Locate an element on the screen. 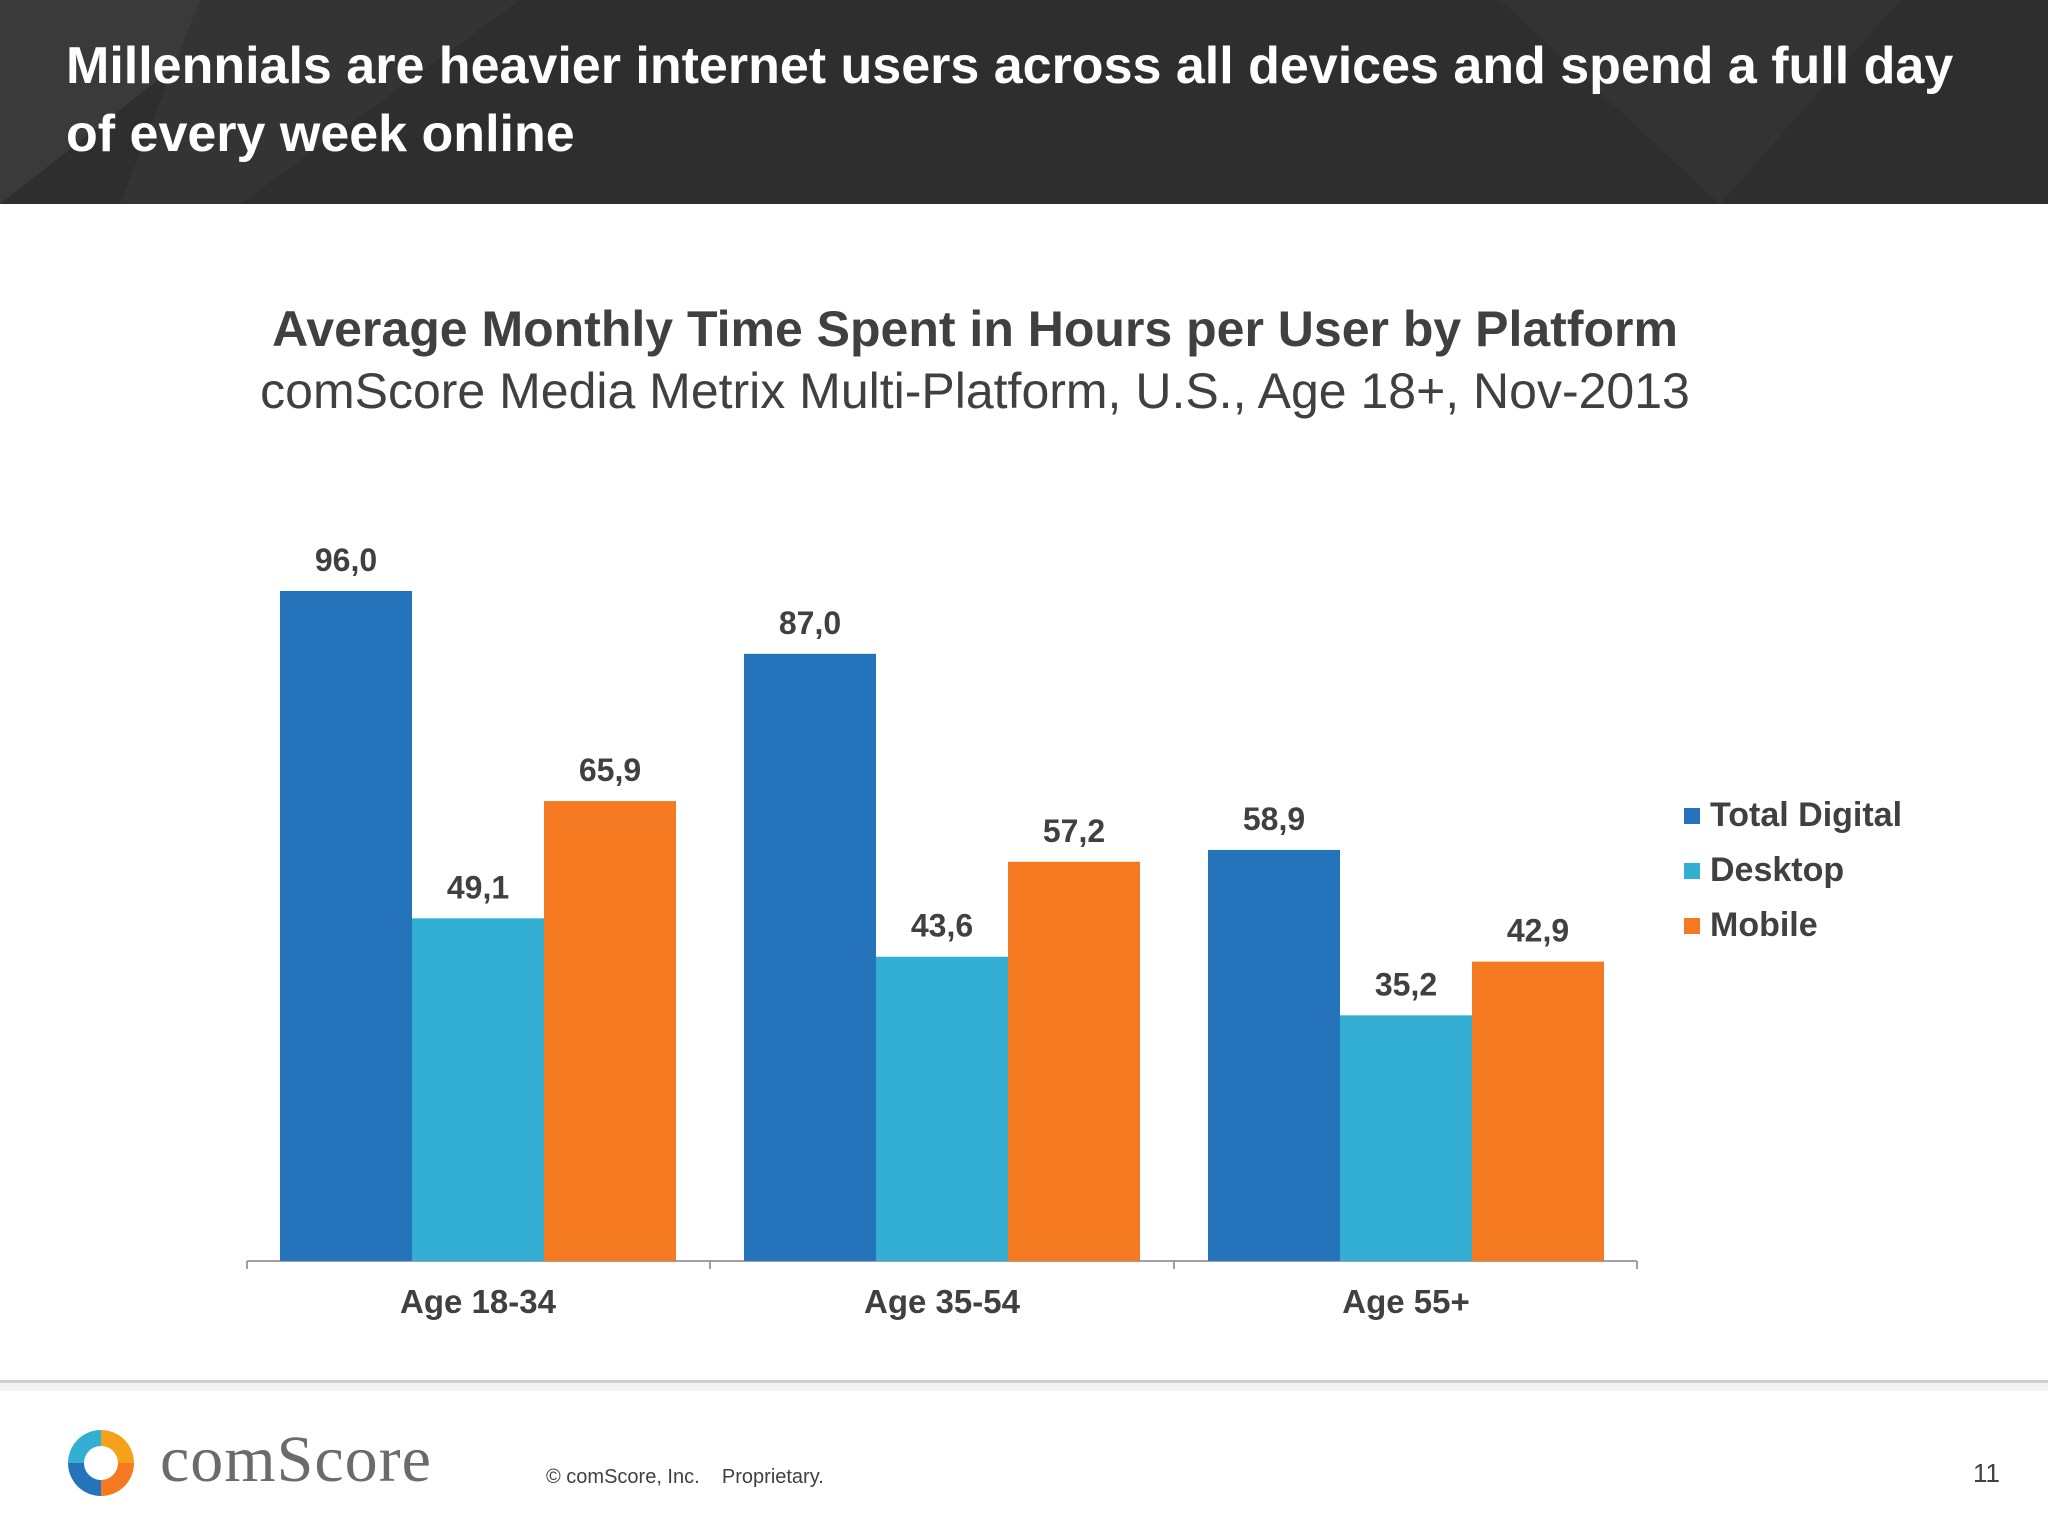 The height and width of the screenshot is (1536, 2048). copyright-notice: © comScore, Inc. Proprietary. is located at coordinates (685, 1477).